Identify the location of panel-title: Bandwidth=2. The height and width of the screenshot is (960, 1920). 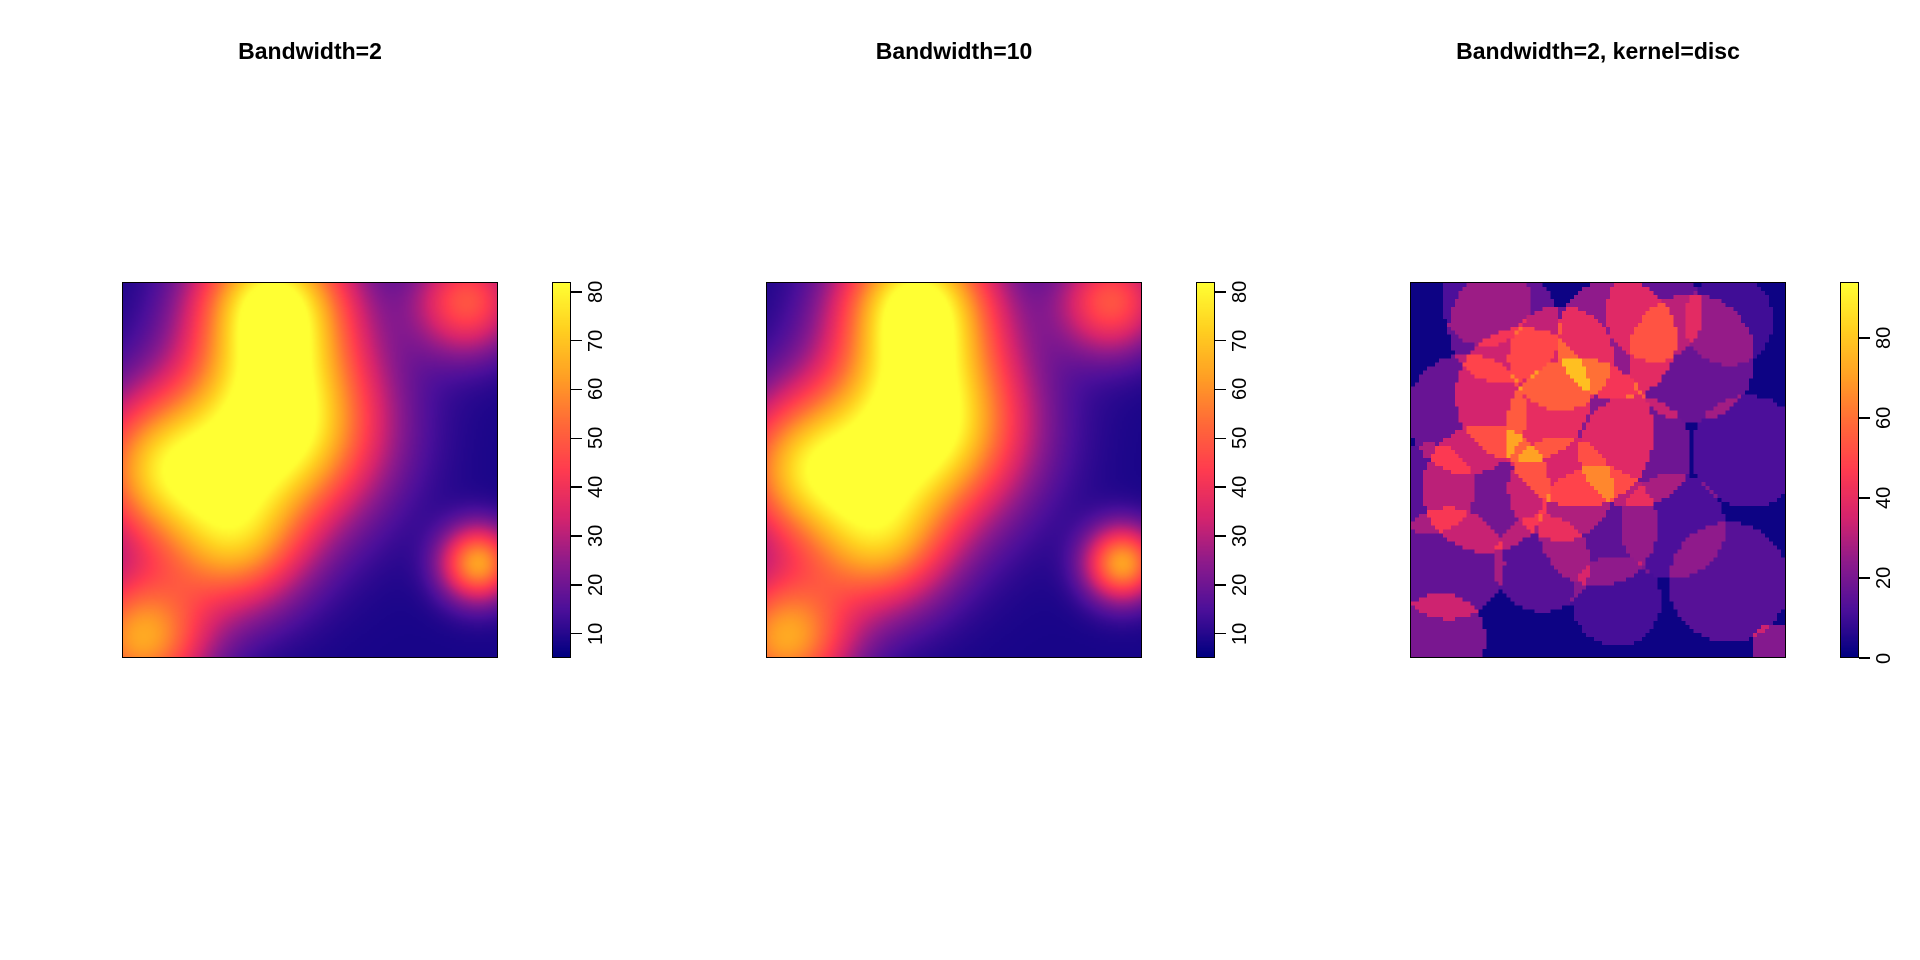
(310, 51).